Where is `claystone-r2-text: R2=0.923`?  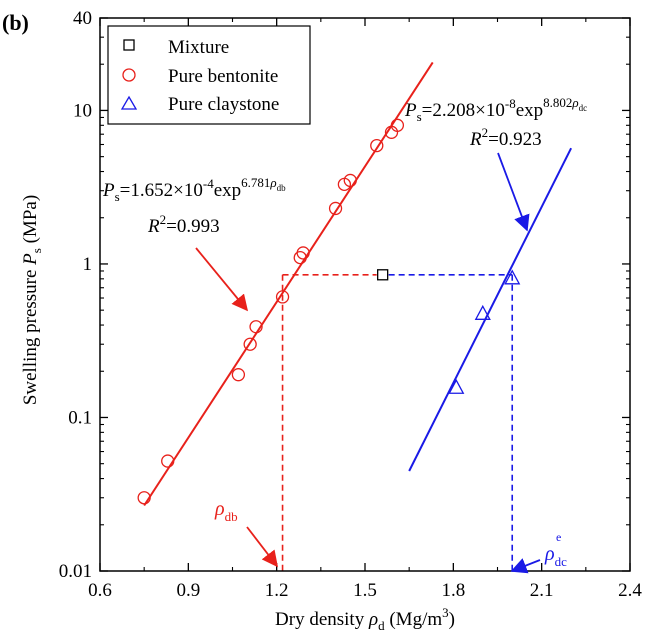 claystone-r2-text: R2=0.923 is located at coordinates (505, 137).